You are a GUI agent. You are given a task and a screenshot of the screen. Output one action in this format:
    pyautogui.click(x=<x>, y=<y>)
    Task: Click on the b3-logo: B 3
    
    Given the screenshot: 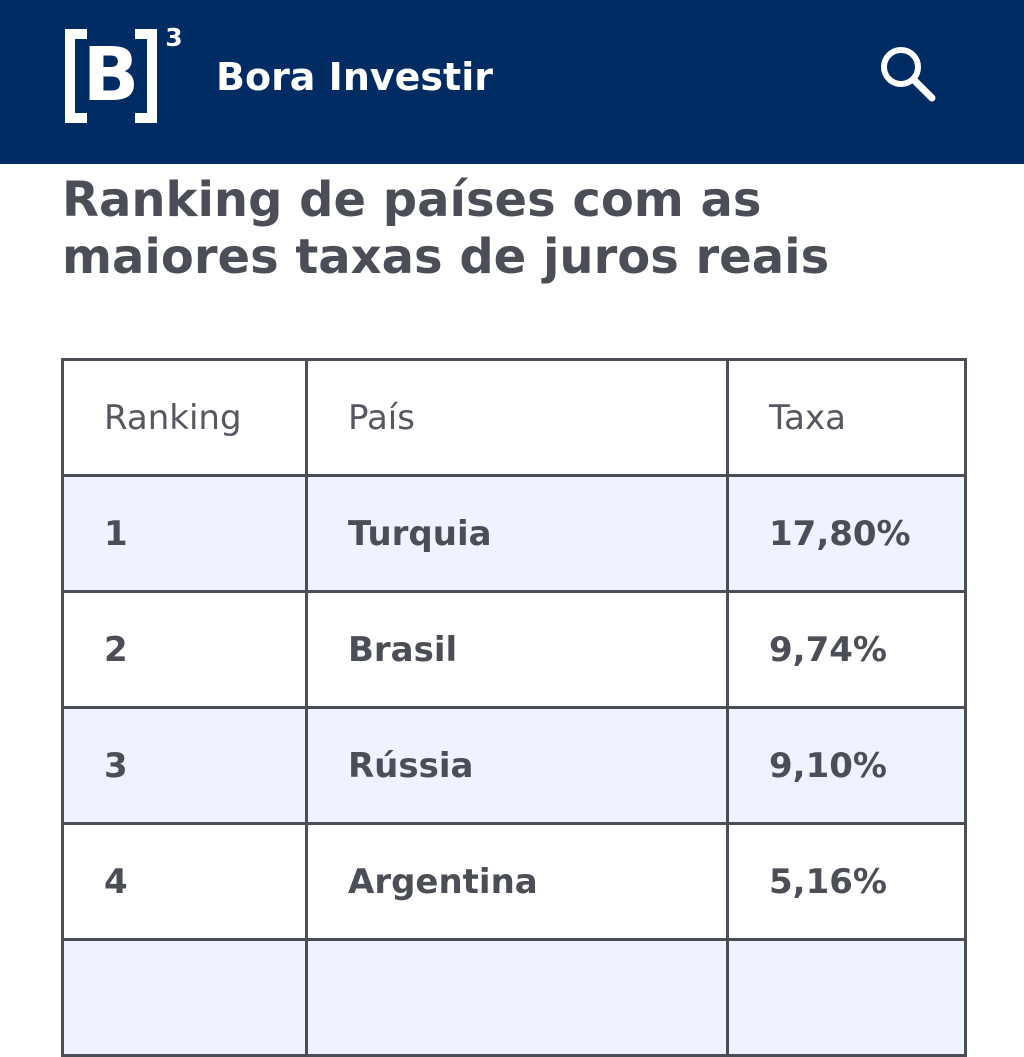 What is the action you would take?
    pyautogui.click(x=123, y=77)
    